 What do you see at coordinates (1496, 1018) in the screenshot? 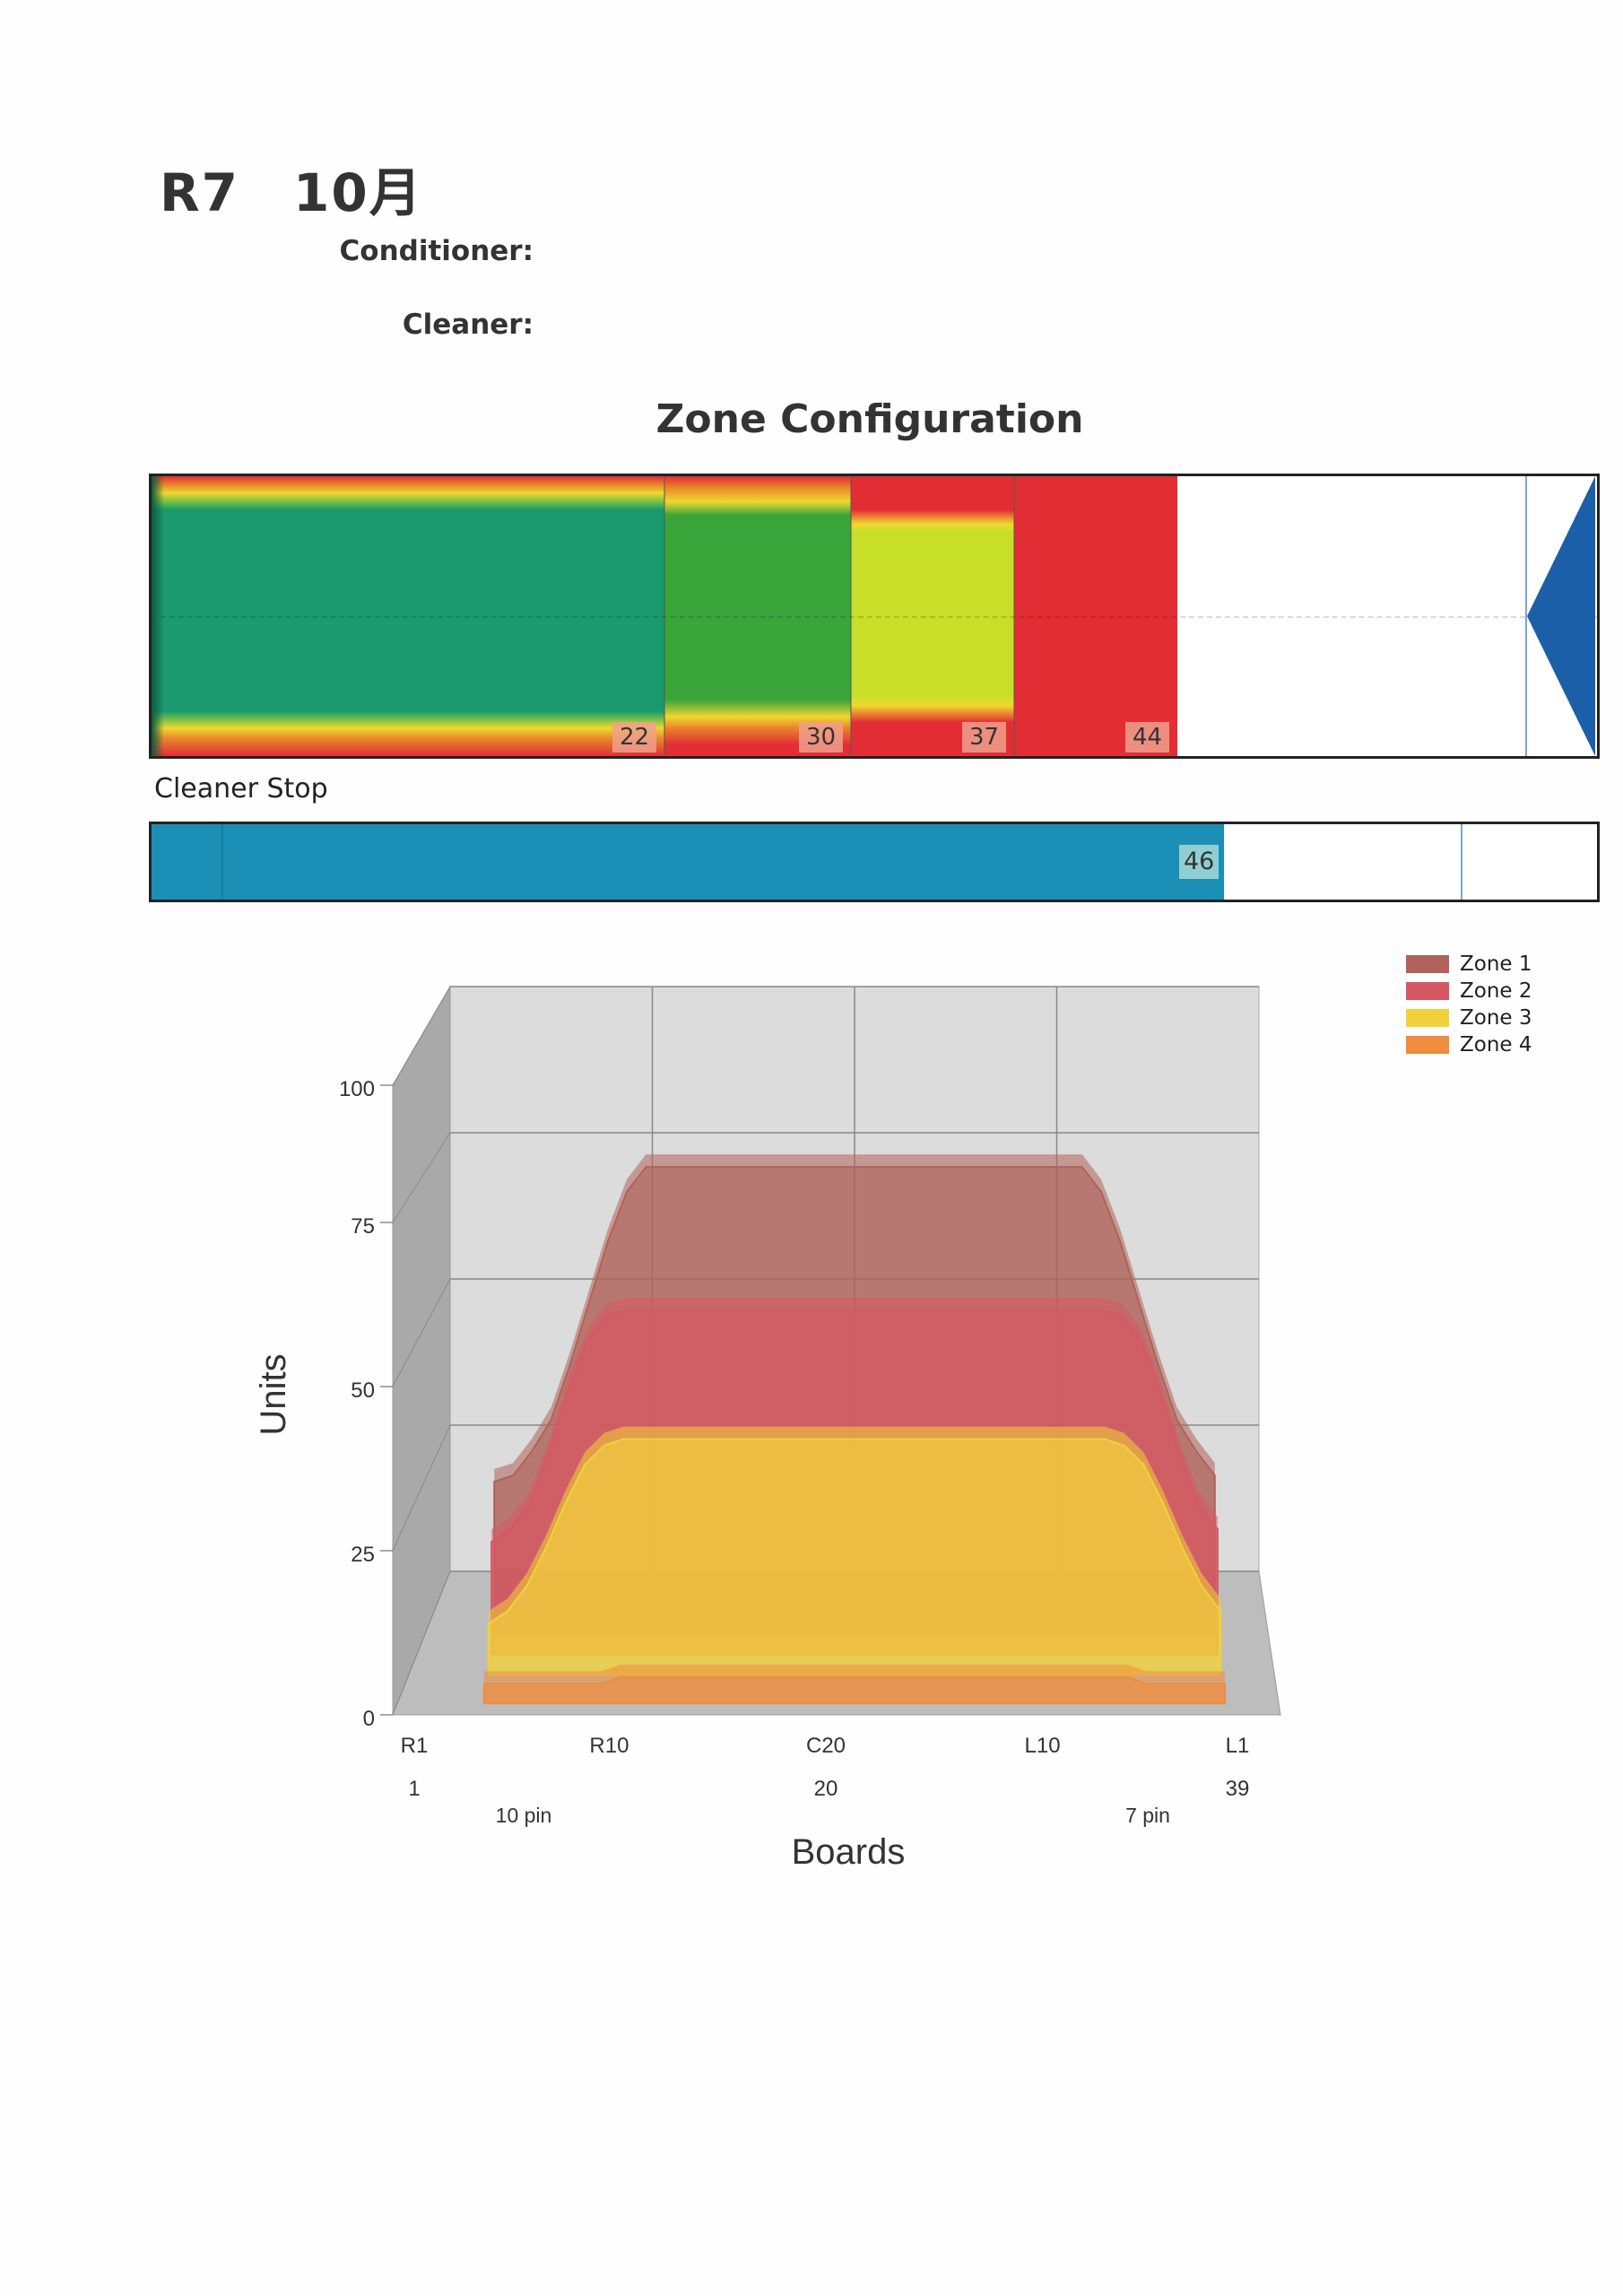
I see `legend-label: Zone 3` at bounding box center [1496, 1018].